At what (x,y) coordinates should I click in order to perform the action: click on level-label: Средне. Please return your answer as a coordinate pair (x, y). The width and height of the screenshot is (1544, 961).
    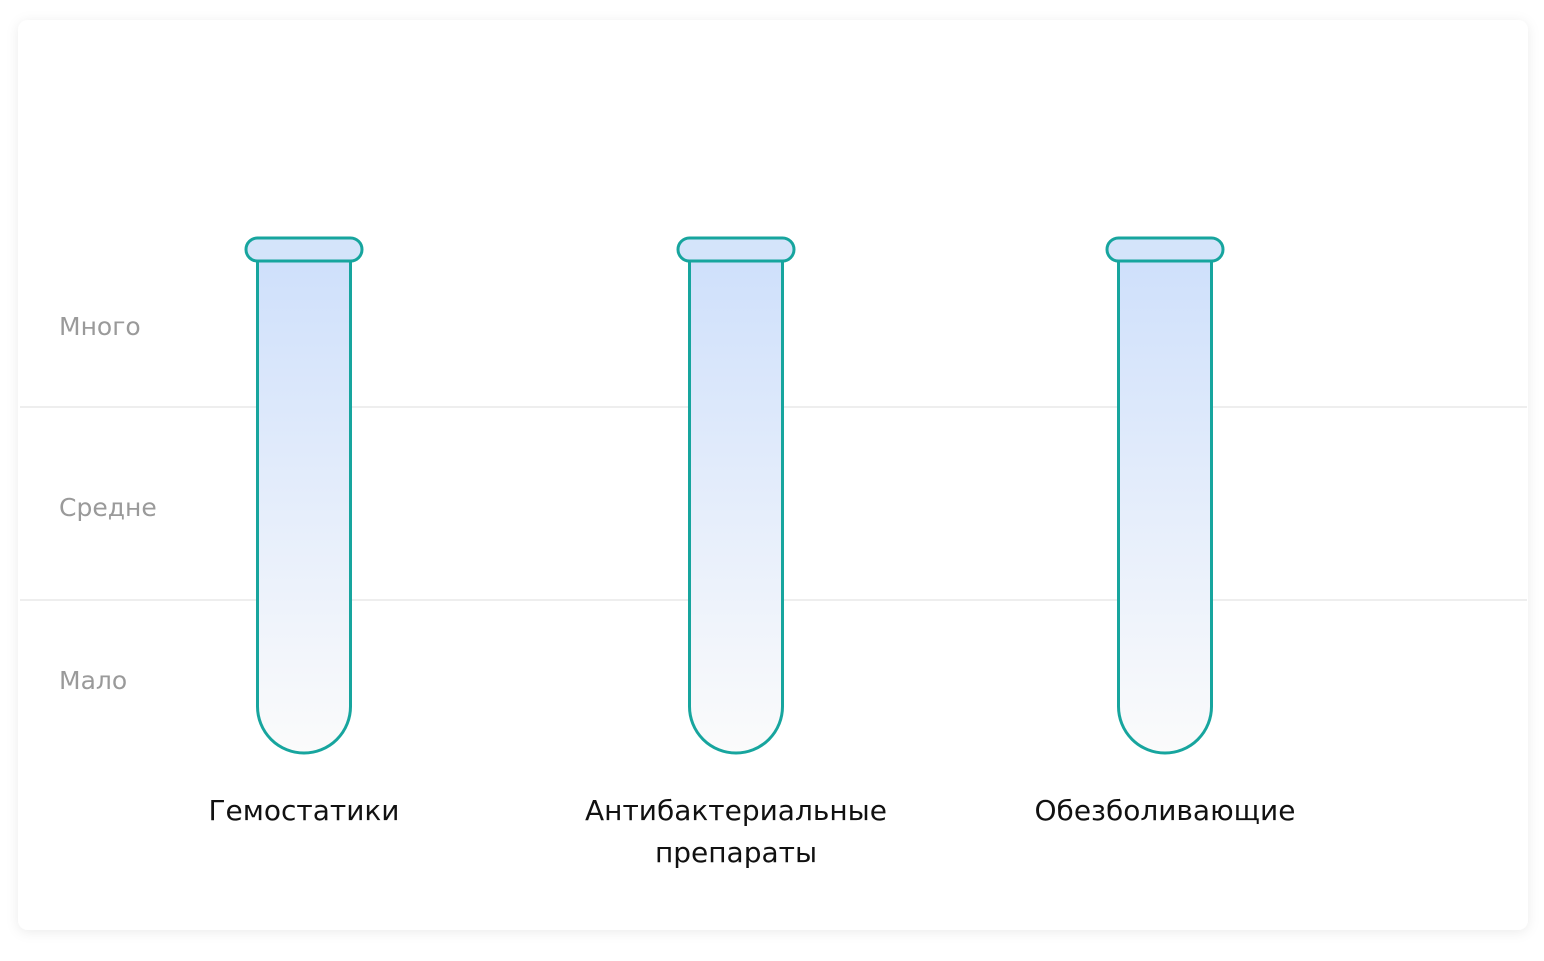
    Looking at the image, I should click on (108, 507).